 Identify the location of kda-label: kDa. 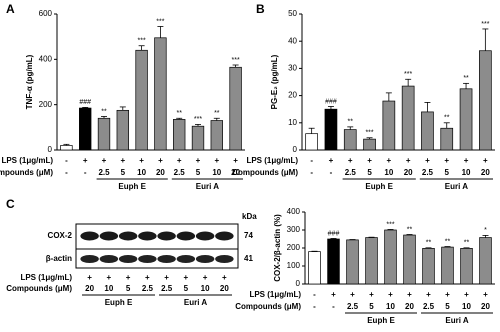
(249, 216).